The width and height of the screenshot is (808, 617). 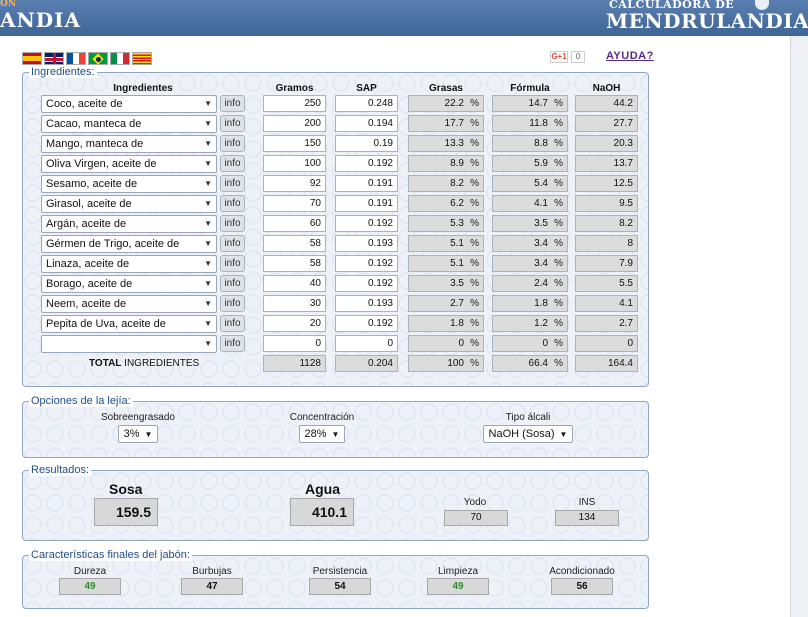 I want to click on grams-input: 200, so click(x=294, y=123).